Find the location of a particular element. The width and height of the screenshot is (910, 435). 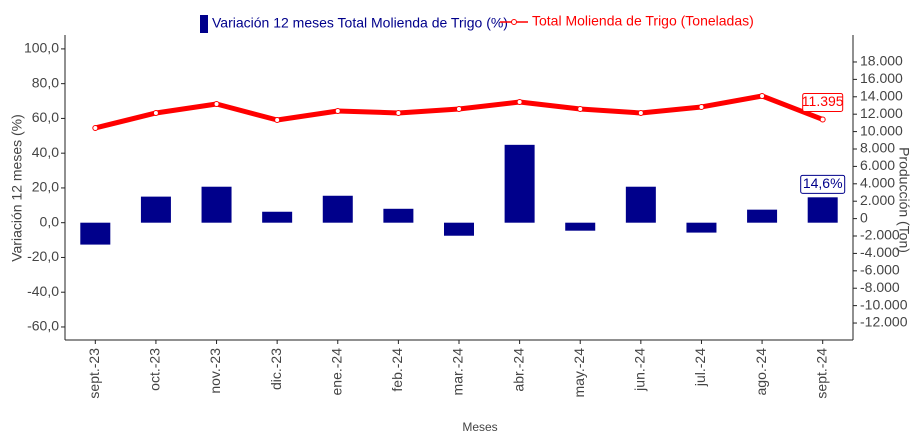

y-tick-label: 60,0 is located at coordinates (45, 117).